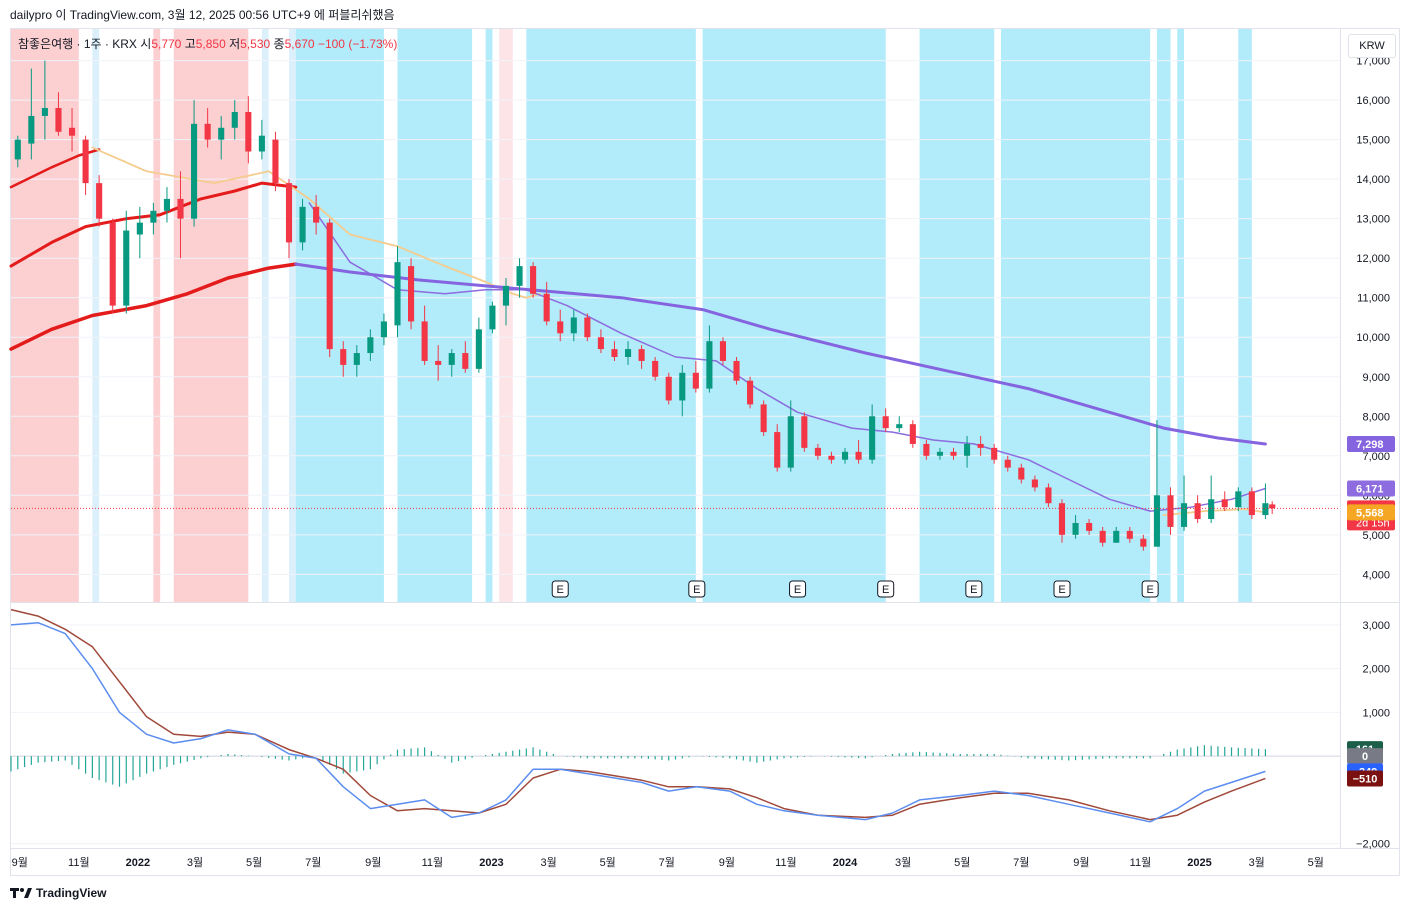  I want to click on tradingview-logo: TradingView, so click(58, 893).